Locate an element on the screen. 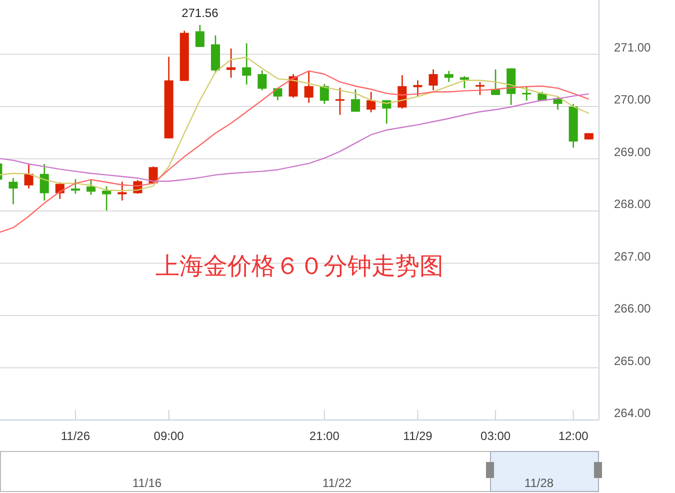  y-tick-label: 264.00 is located at coordinates (633, 413).